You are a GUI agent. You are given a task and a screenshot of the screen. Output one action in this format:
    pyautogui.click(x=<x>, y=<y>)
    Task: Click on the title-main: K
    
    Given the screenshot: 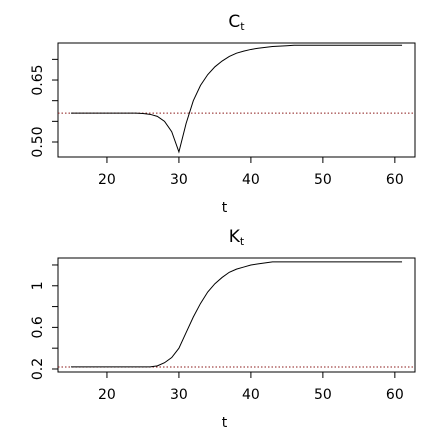 What is the action you would take?
    pyautogui.click(x=235, y=237)
    